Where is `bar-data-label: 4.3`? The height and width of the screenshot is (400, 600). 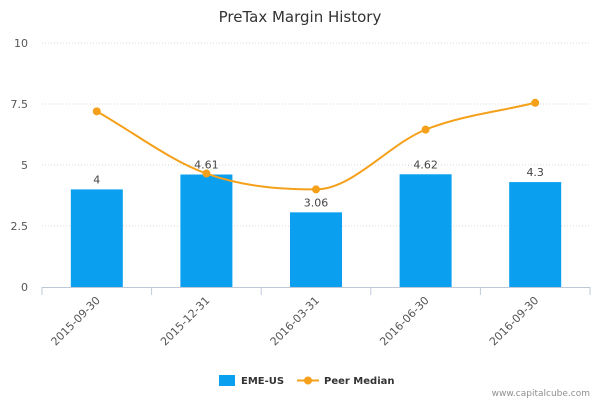 bar-data-label: 4.3 is located at coordinates (535, 172).